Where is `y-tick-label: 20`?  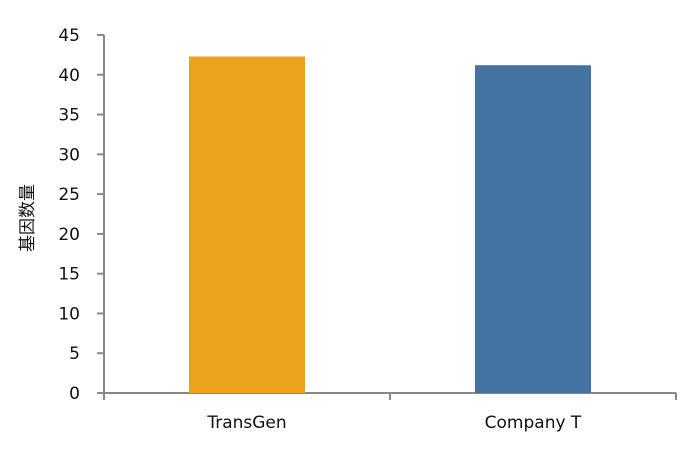
y-tick-label: 20 is located at coordinates (69, 235).